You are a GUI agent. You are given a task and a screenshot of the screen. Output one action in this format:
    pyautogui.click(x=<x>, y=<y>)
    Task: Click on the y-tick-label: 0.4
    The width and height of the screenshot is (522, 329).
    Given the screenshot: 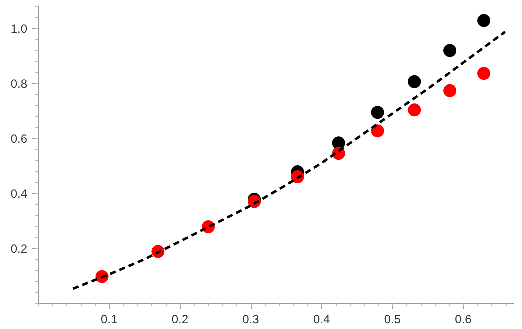 What is the action you would take?
    pyautogui.click(x=19, y=194)
    